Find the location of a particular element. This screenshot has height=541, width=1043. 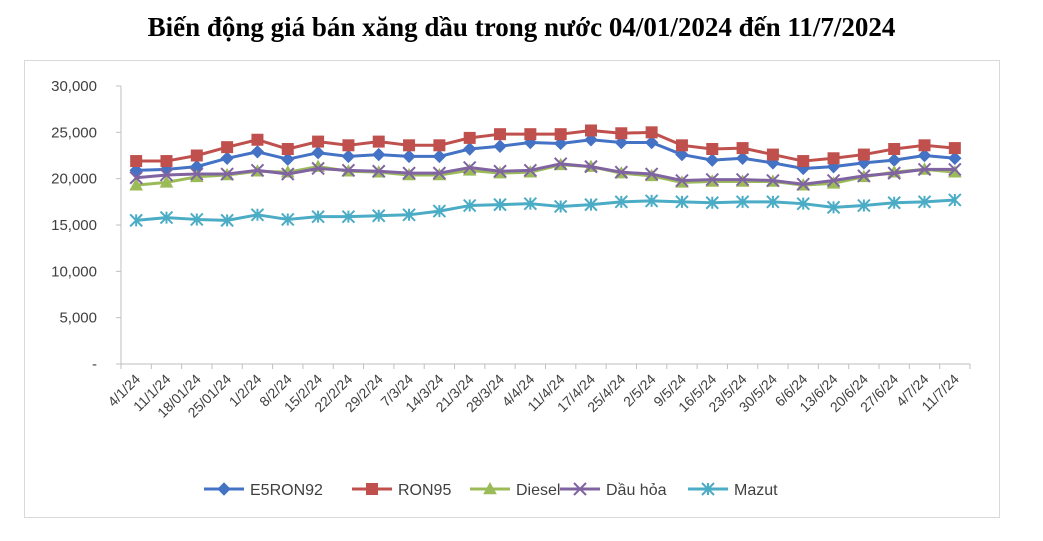

y-tick-label: 10,000 is located at coordinates (74, 271).